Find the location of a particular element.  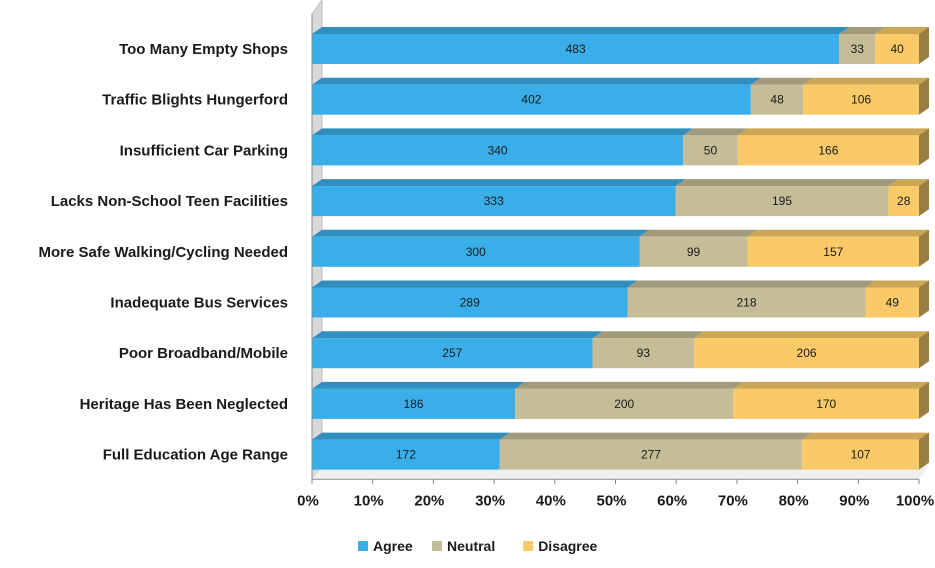

bar-row: 172 277 107 is located at coordinates (620, 451).